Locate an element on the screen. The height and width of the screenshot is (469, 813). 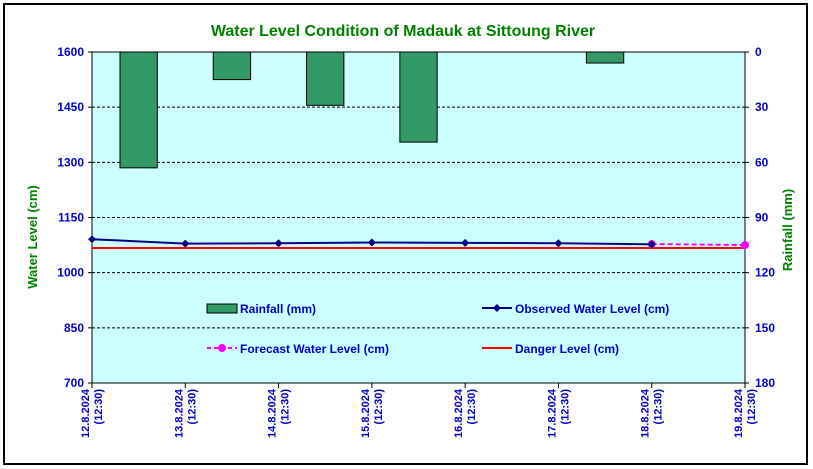
x-tick-label-date: 18.8.2024 is located at coordinates (646, 413).